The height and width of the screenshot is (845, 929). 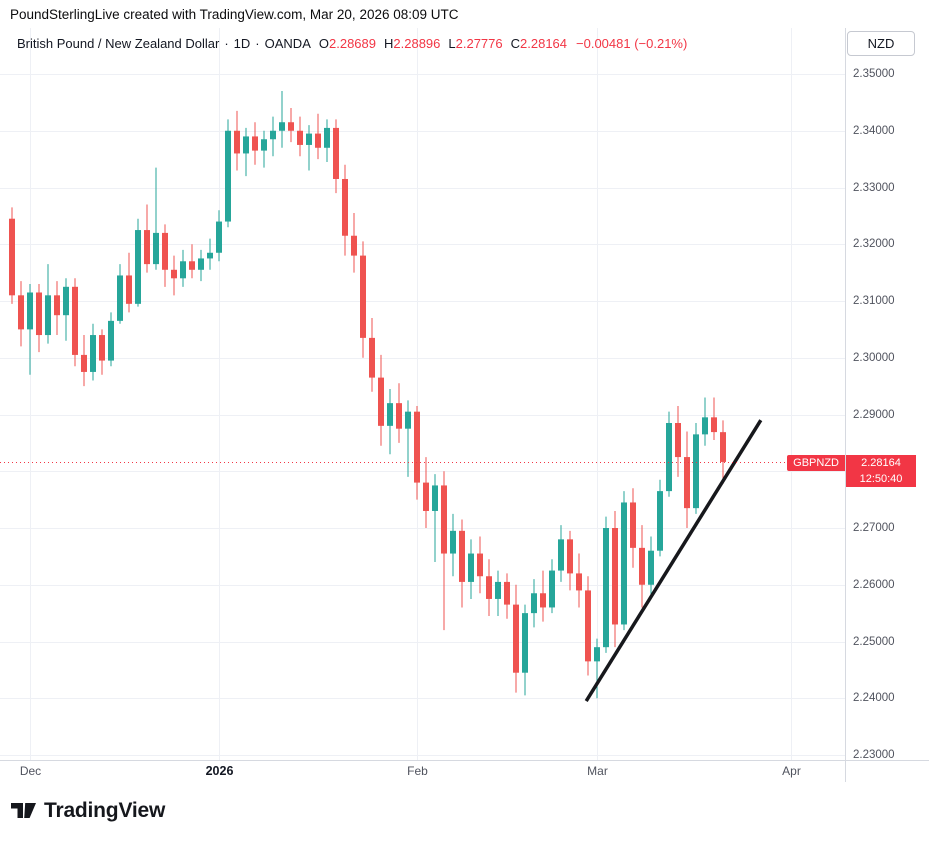 I want to click on ohlc-high: H2.28896, so click(x=412, y=43).